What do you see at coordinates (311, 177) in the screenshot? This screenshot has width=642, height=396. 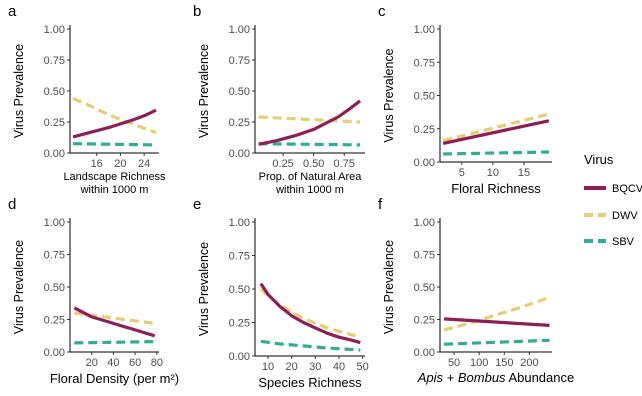 I see `x-axis-title-line: Prop. of Natural Area` at bounding box center [311, 177].